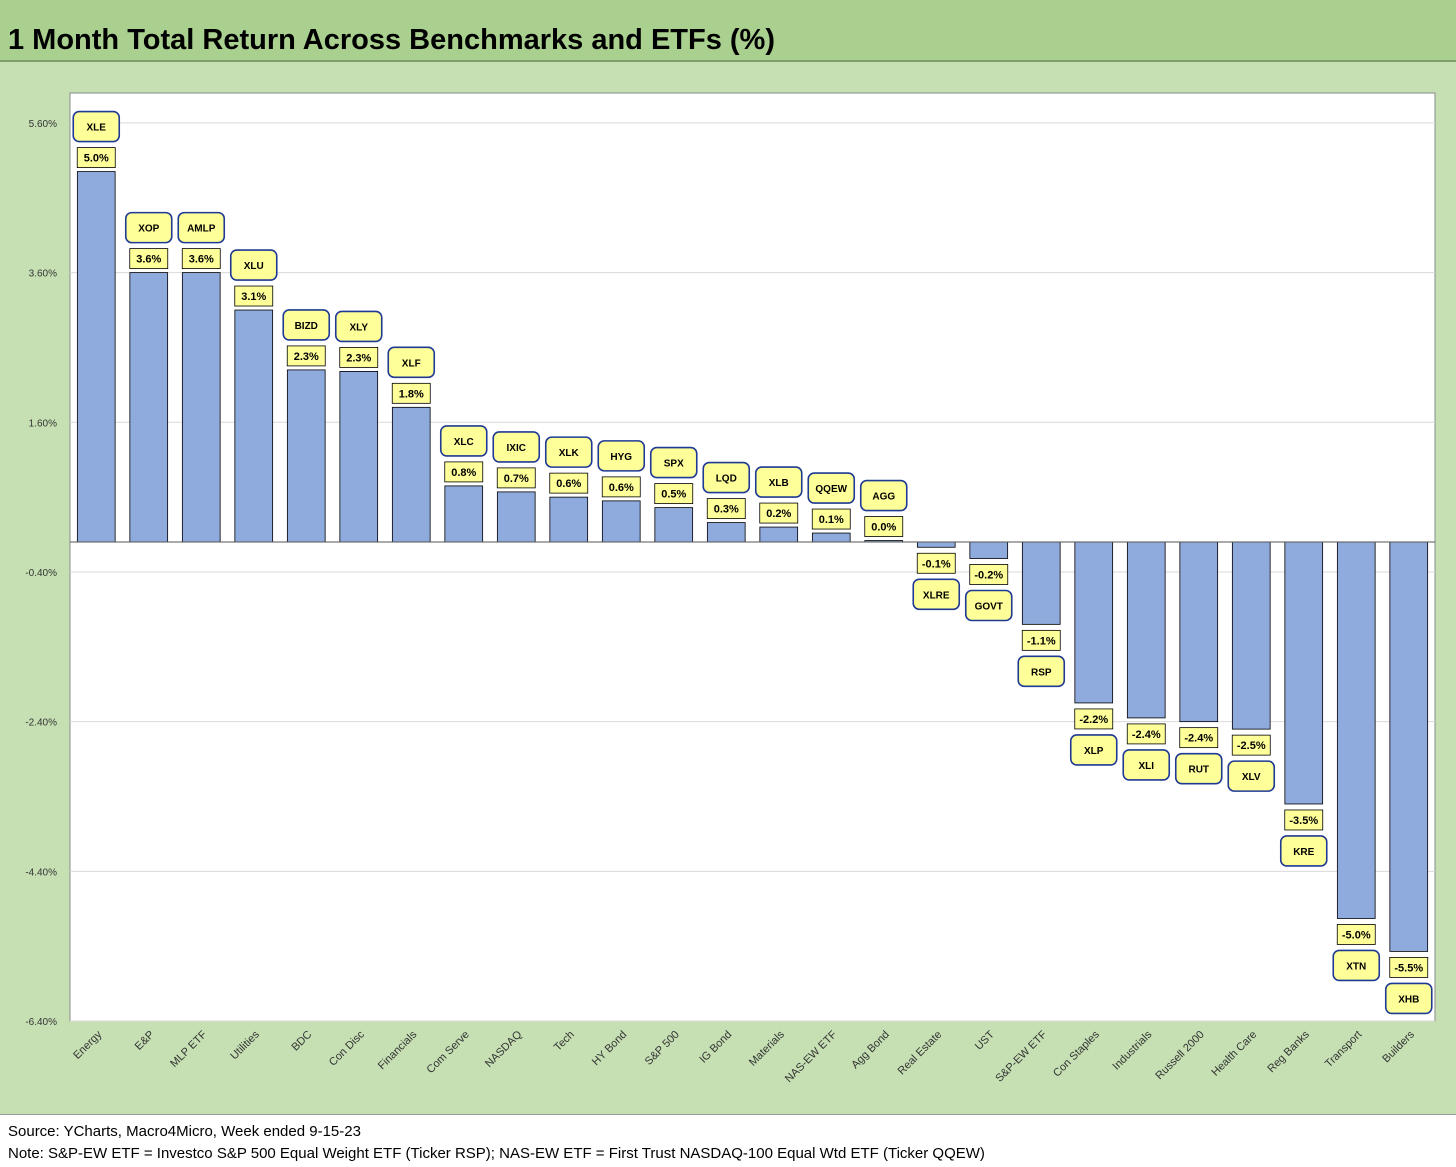 The image size is (1456, 1167). What do you see at coordinates (569, 453) in the screenshot?
I see `ticker-label: XLK` at bounding box center [569, 453].